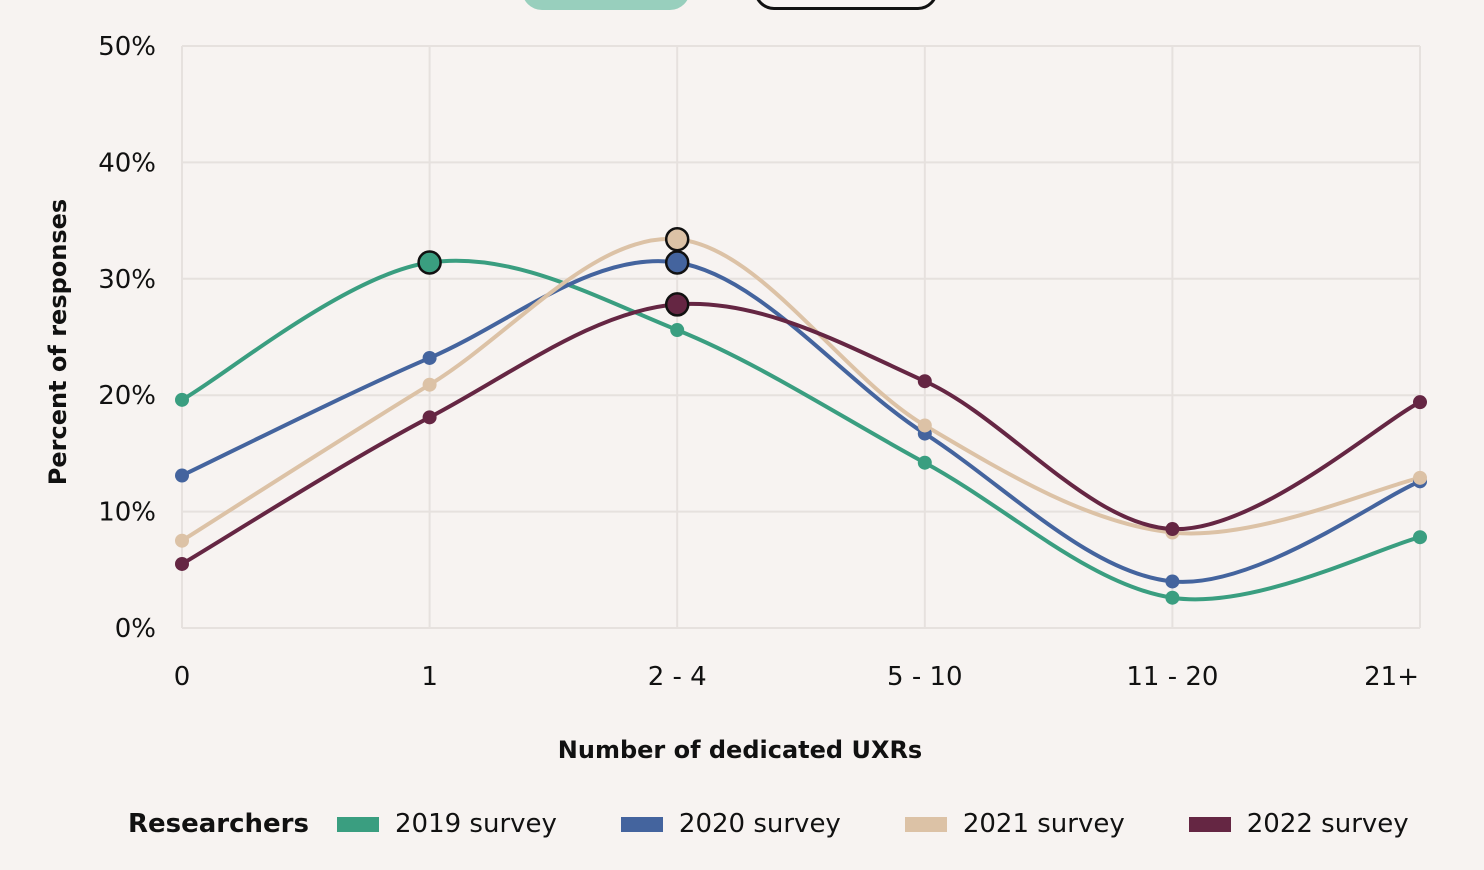 The width and height of the screenshot is (1484, 870). I want to click on y-tick-label: 40%, so click(127, 163).